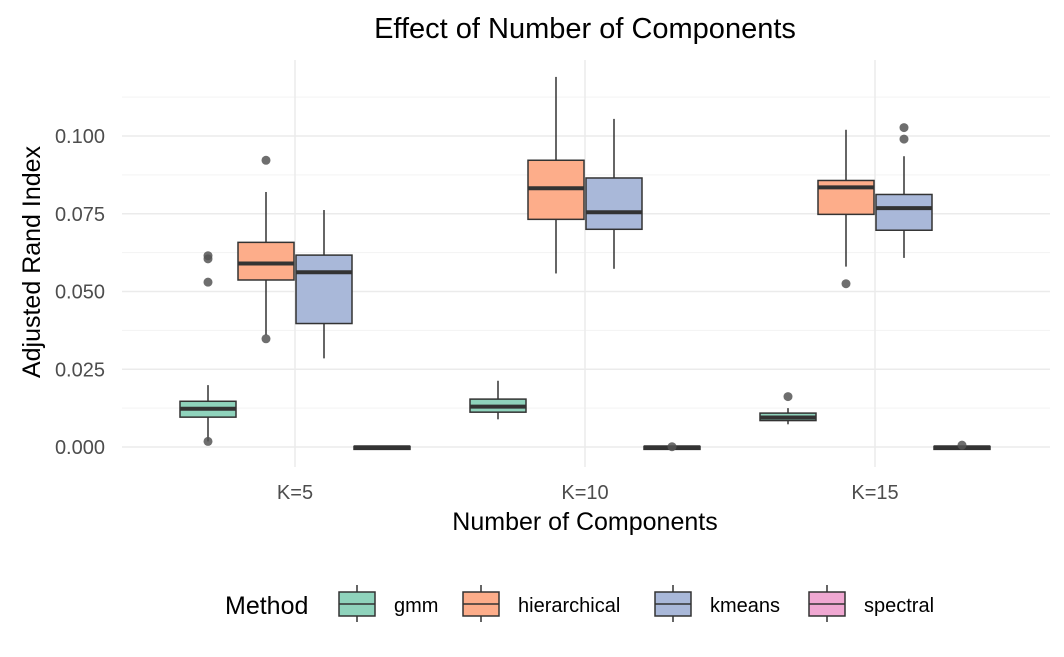 This screenshot has height=657, width=1064. What do you see at coordinates (382, 448) in the screenshot?
I see `box-spectral-K=5` at bounding box center [382, 448].